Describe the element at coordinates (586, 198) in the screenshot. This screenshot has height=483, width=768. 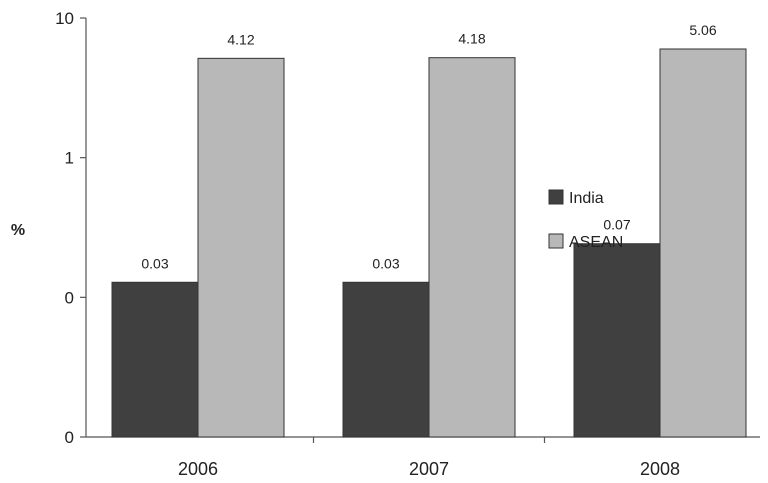
I see `legend-label-india: India` at that location.